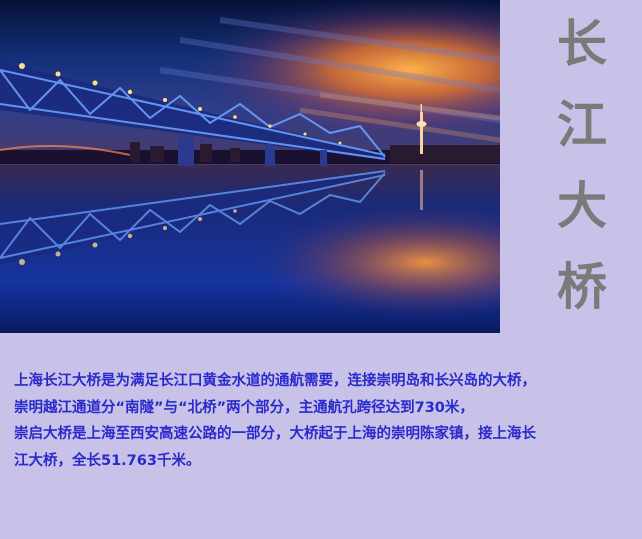 This screenshot has height=539, width=642. Describe the element at coordinates (582, 44) in the screenshot. I see `title-char-1: 长` at that location.